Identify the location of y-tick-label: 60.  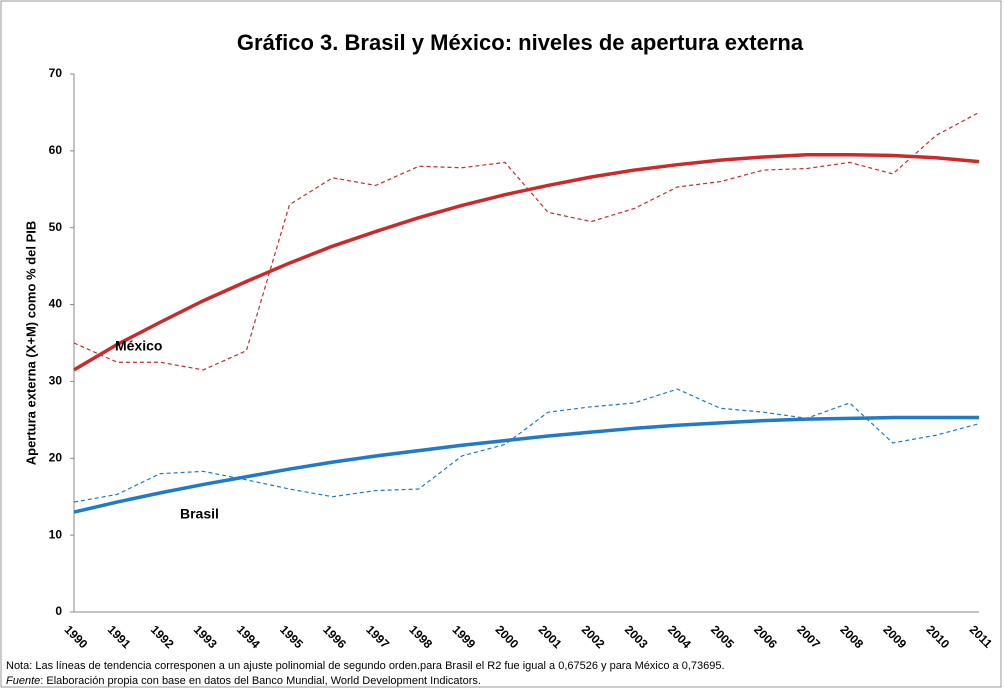
(56, 150).